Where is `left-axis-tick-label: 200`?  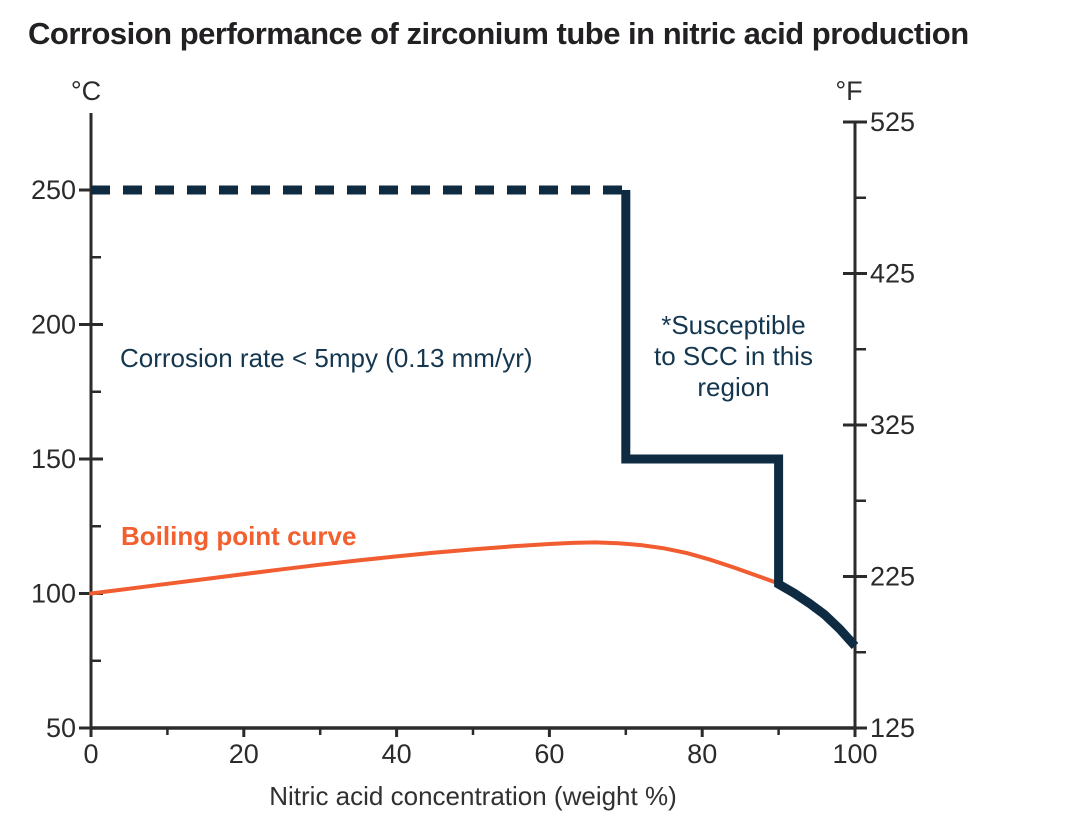
left-axis-tick-label: 200 is located at coordinates (53, 325).